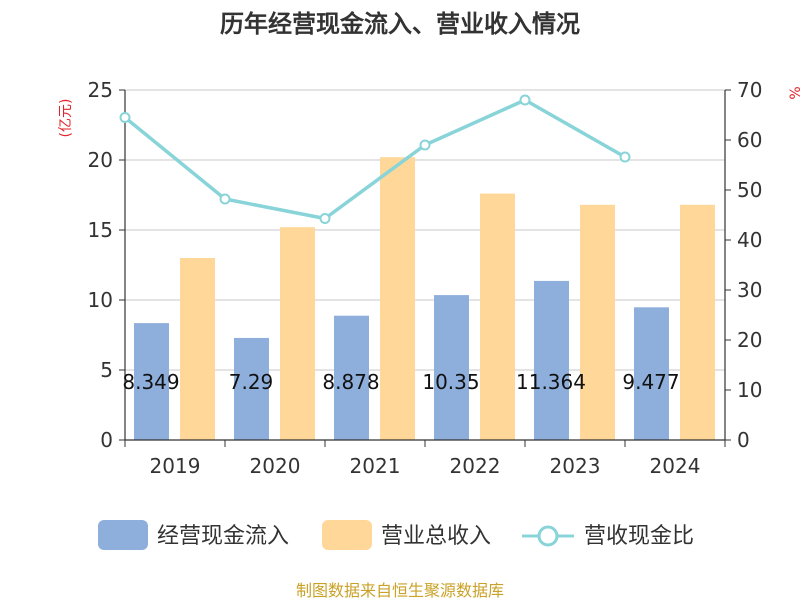 This screenshot has height=600, width=800. I want to click on legend: 经营现金流入 营业总收入 营收现金比, so click(396, 535).